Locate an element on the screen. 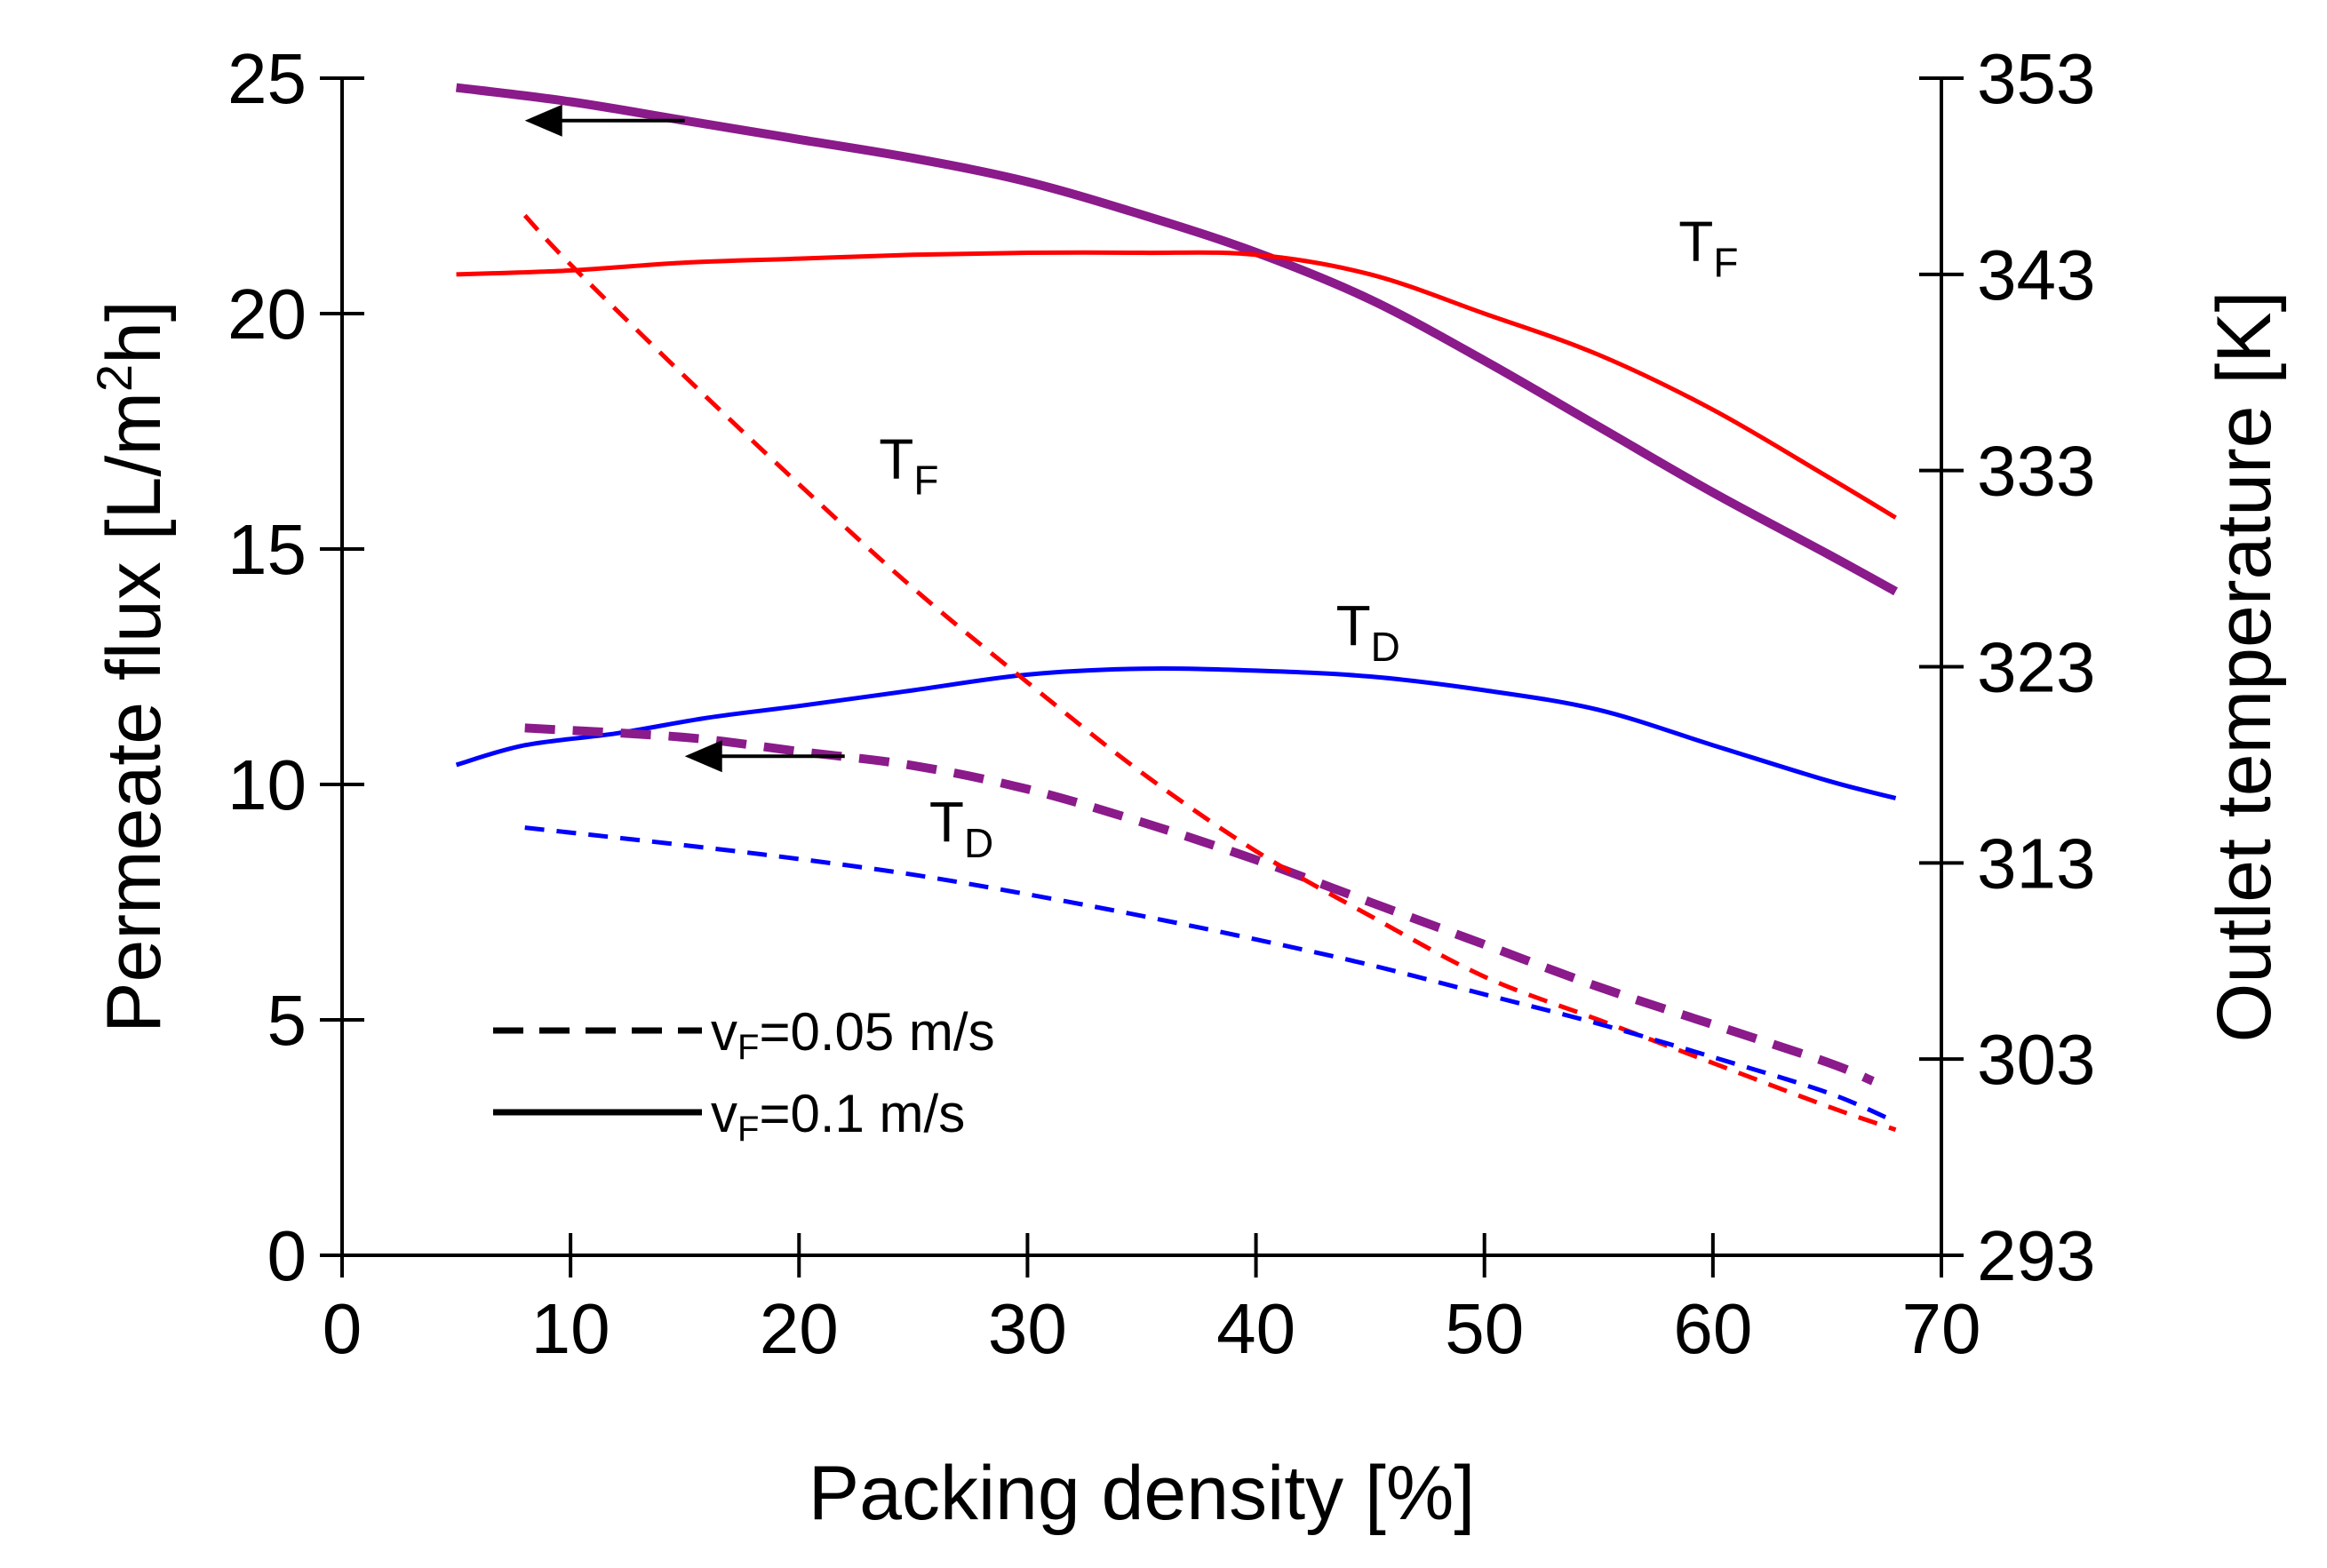 The height and width of the screenshot is (1568, 2327). y-left-tick-label: 5 is located at coordinates (287, 1021).